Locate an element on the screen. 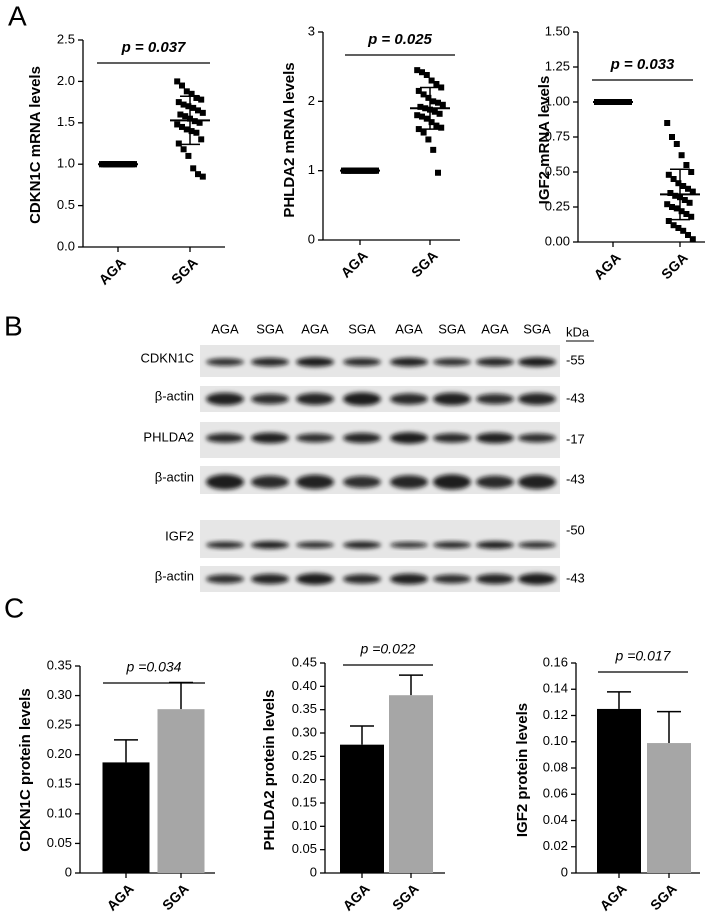 The width and height of the screenshot is (717, 918). y-tick-label: 2.5 is located at coordinates (66, 38).